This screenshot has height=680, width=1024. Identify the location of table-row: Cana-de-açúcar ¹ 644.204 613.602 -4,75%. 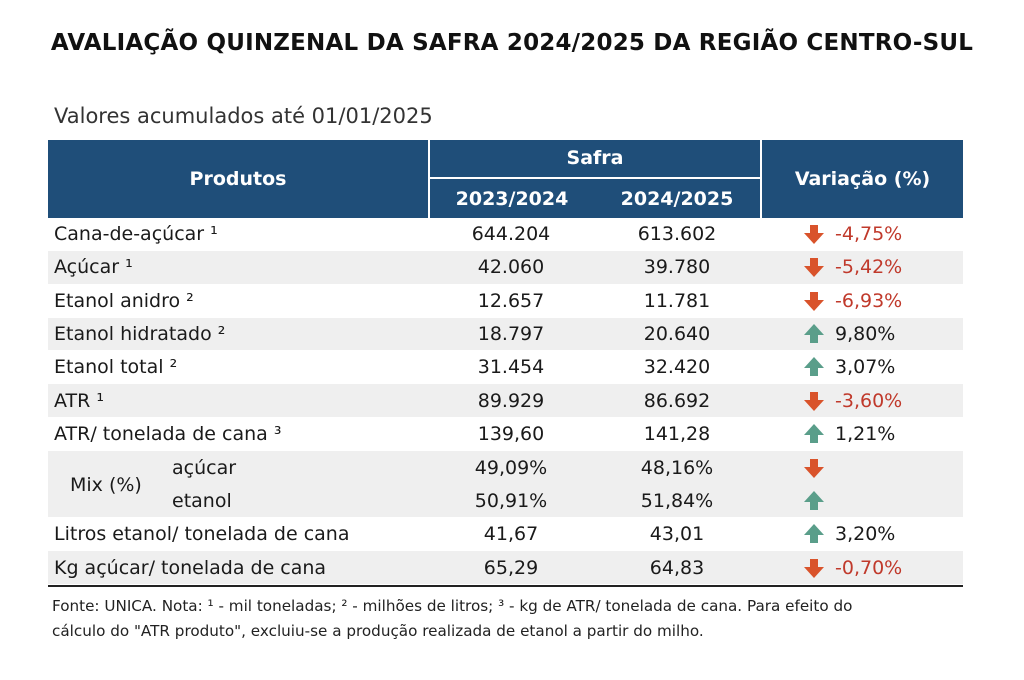
(505, 235).